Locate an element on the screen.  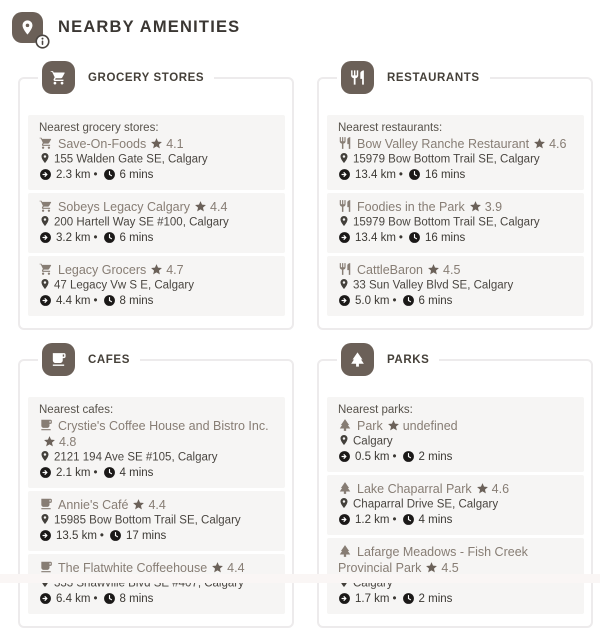
entry-address-line: 47 Legacy Vw S E, Calgary is located at coordinates (156, 285).